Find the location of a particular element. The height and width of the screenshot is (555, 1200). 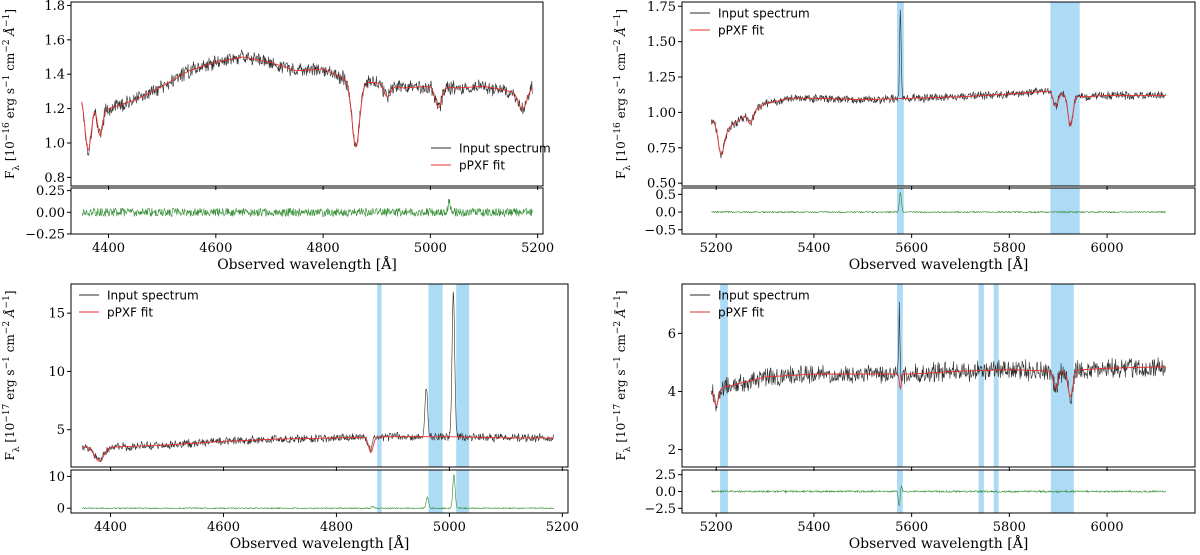

y-tick-label: 1.2 is located at coordinates (54, 109).